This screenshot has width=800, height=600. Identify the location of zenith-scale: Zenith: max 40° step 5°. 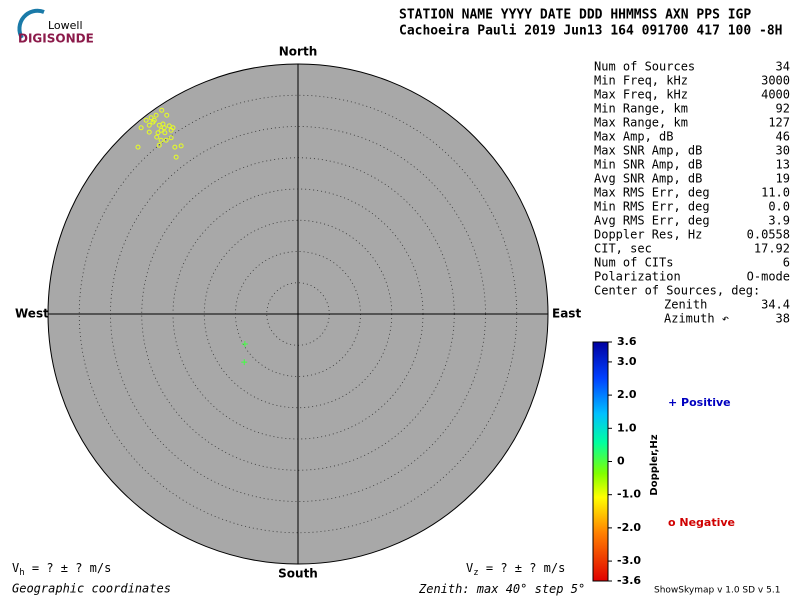
(501, 589).